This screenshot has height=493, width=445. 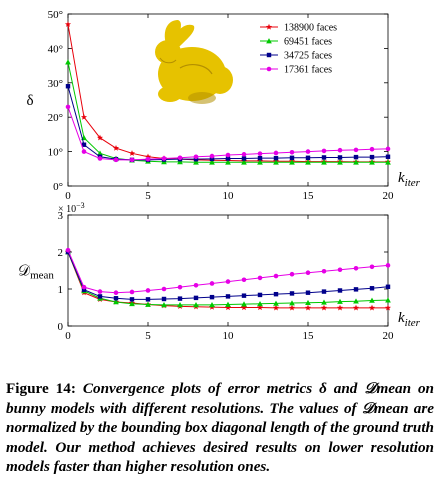 I want to click on x-tick-label: 20, so click(x=389, y=196).